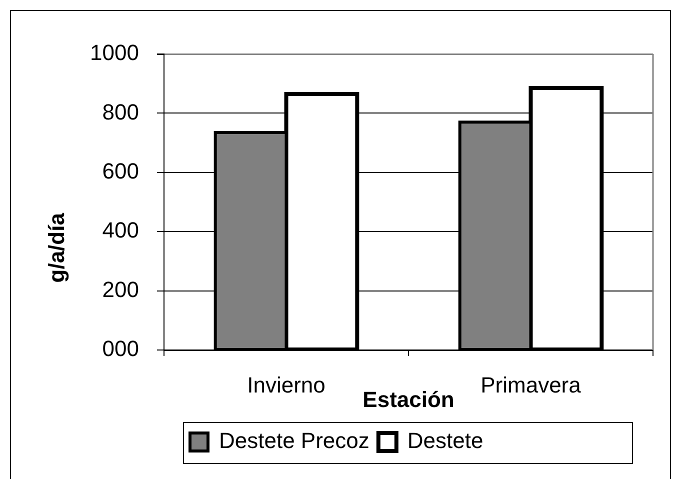  What do you see at coordinates (294, 441) in the screenshot?
I see `legend-label: Destete Precoz` at bounding box center [294, 441].